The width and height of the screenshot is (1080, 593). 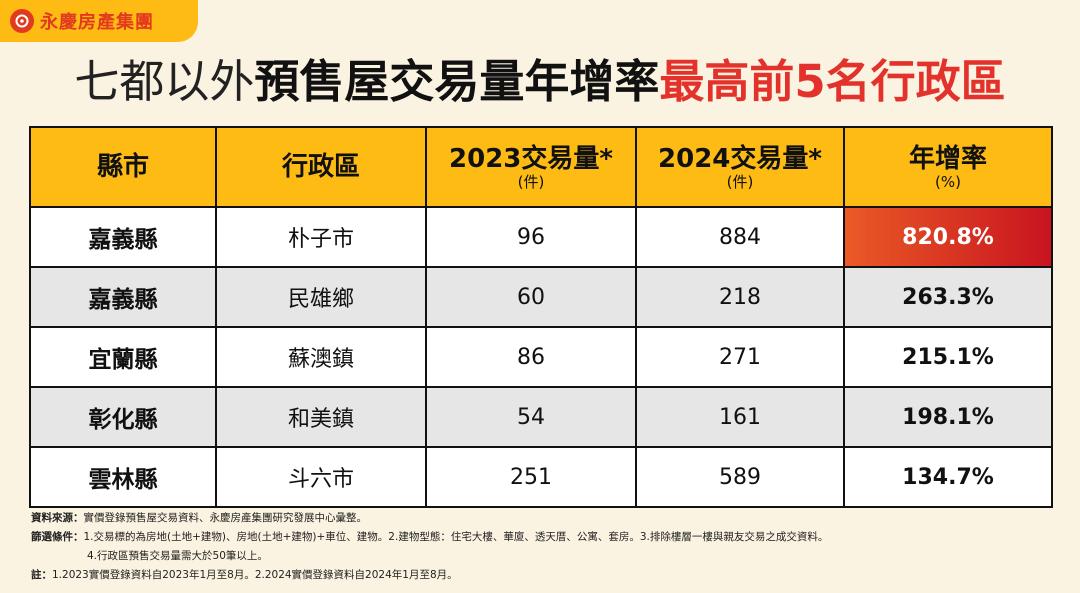 What do you see at coordinates (948, 477) in the screenshot?
I see `cell-rate: 134.7%` at bounding box center [948, 477].